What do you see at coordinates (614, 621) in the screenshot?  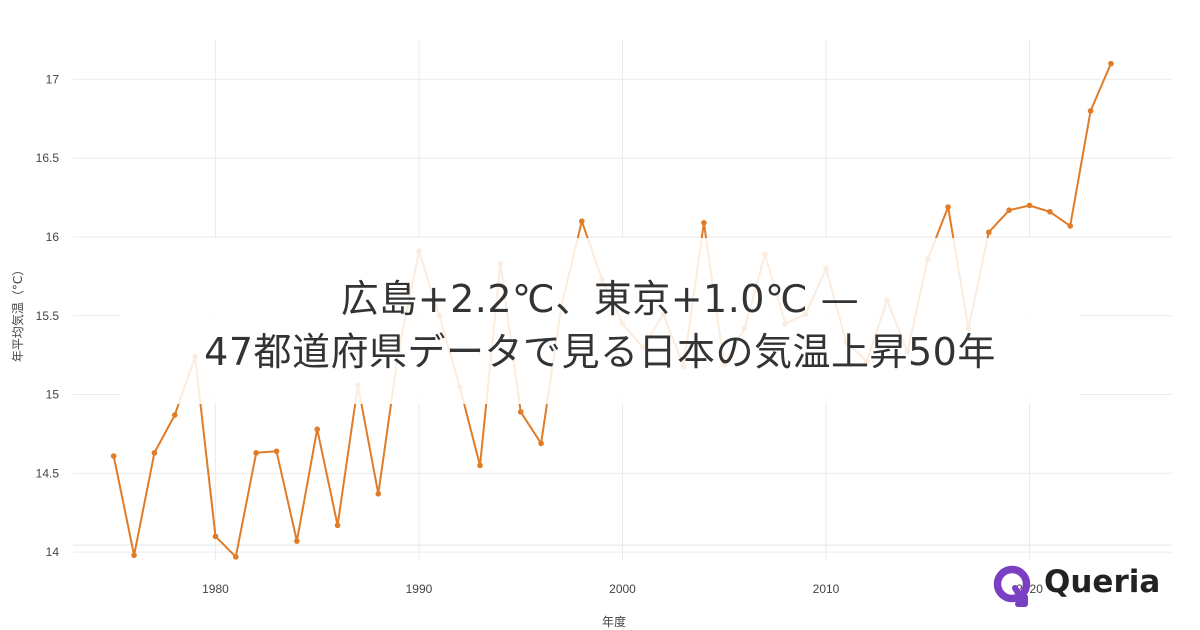 I see `x-axis-title: 年度` at bounding box center [614, 621].